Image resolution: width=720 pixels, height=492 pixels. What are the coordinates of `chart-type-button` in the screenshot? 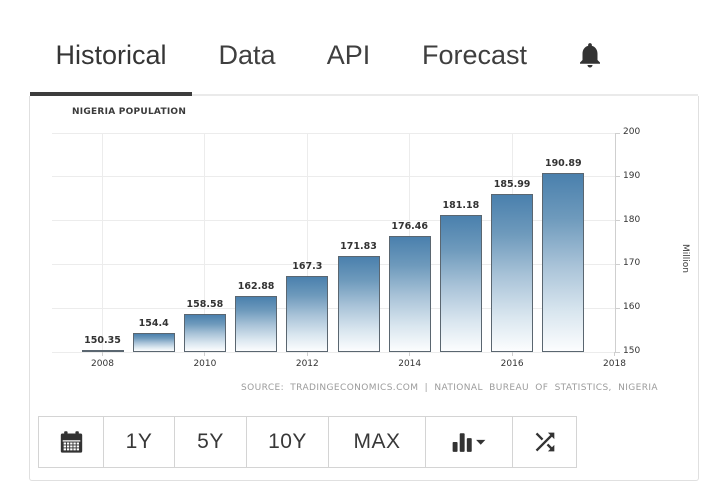 It's located at (469, 442).